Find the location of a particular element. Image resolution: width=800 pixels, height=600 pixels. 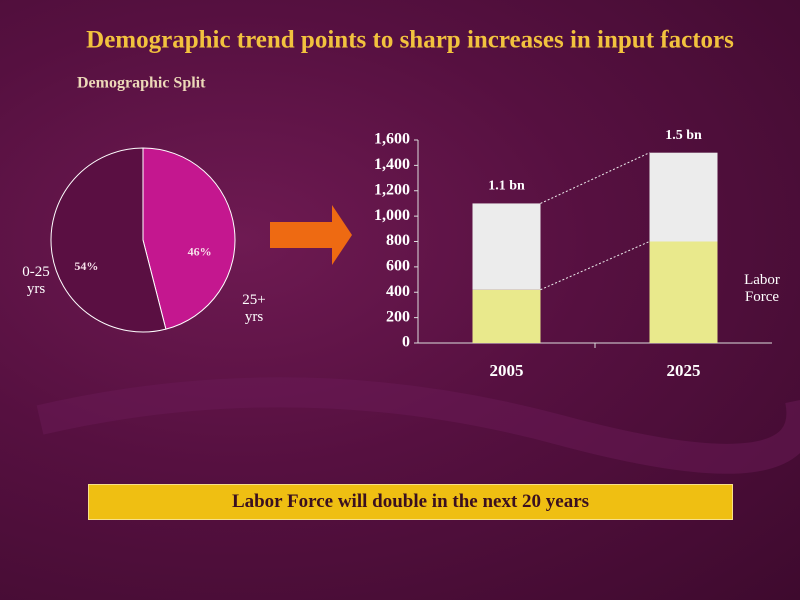

y-tick-label: 1,600 is located at coordinates (392, 139).